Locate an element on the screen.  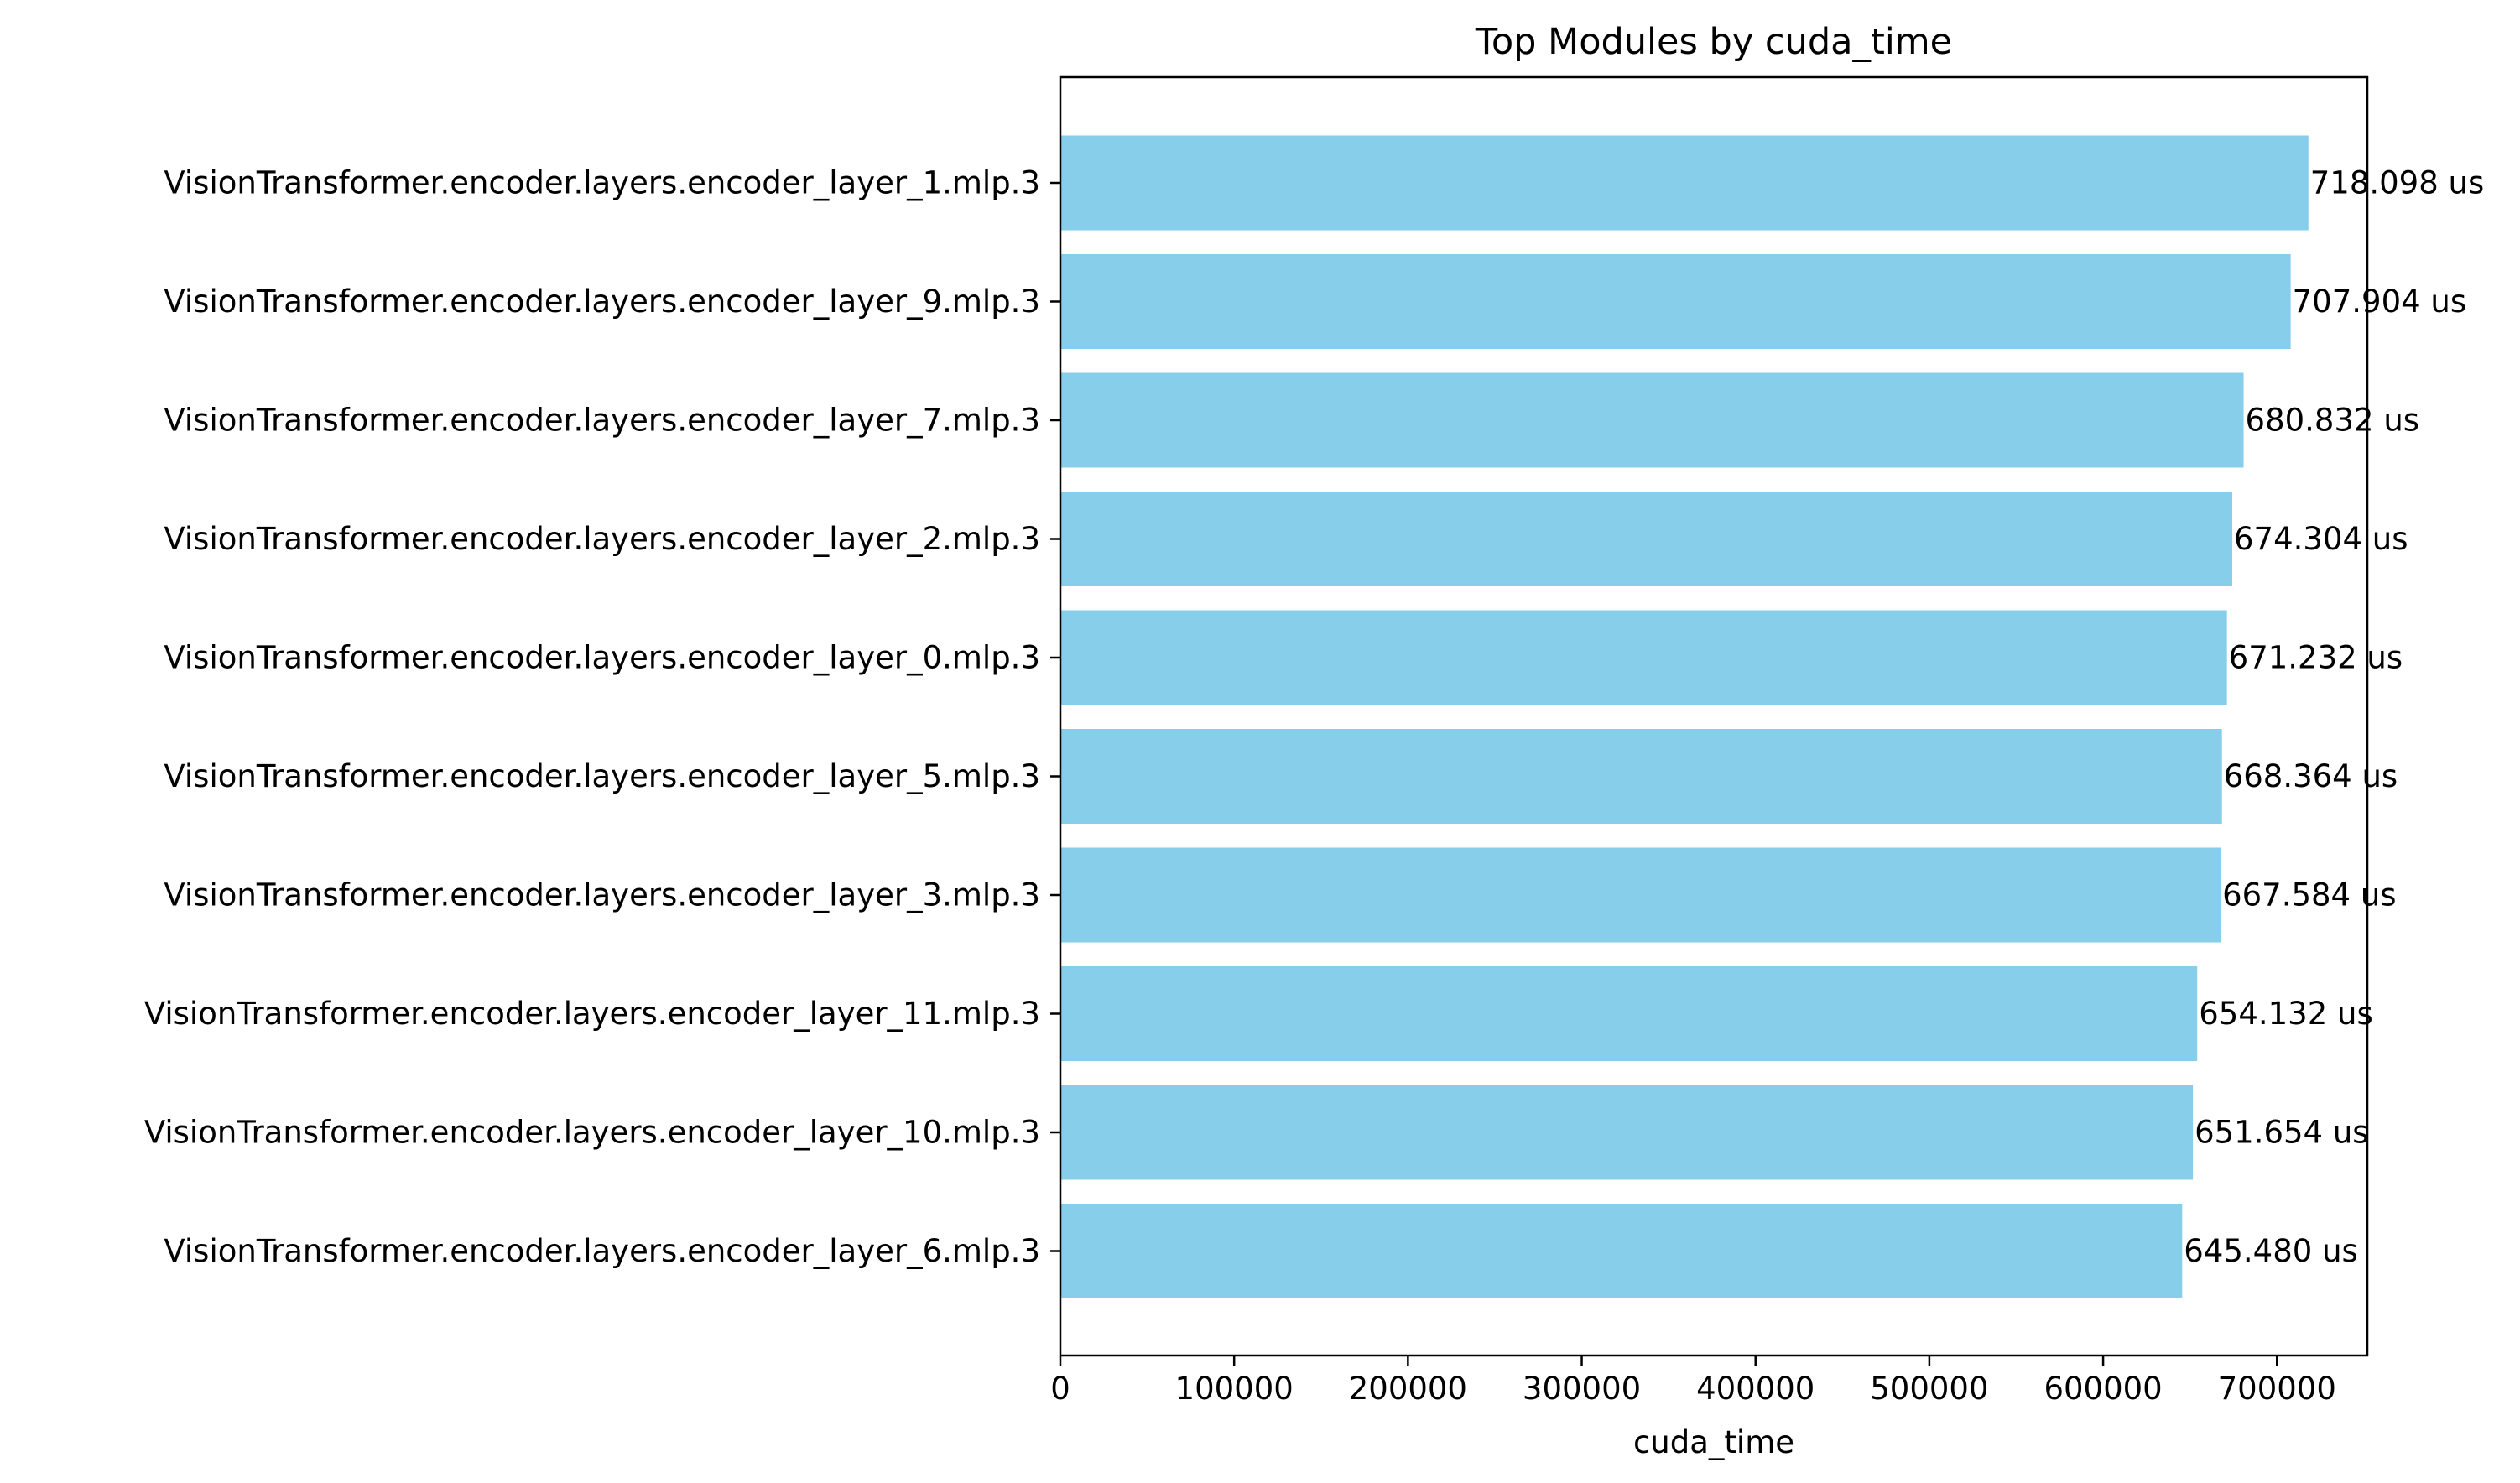
data-label: 651.654 us is located at coordinates (2282, 1133).